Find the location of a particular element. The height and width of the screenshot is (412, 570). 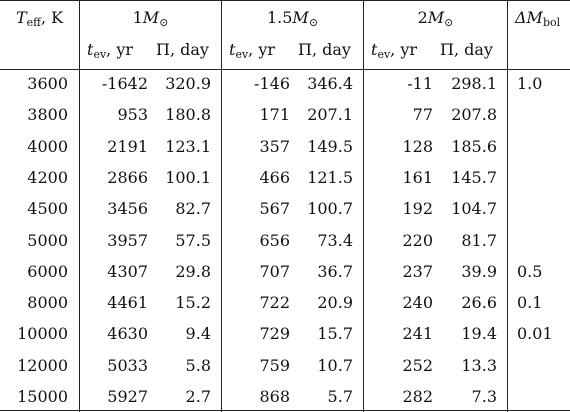

period-cell: 10.7 is located at coordinates (335, 365).